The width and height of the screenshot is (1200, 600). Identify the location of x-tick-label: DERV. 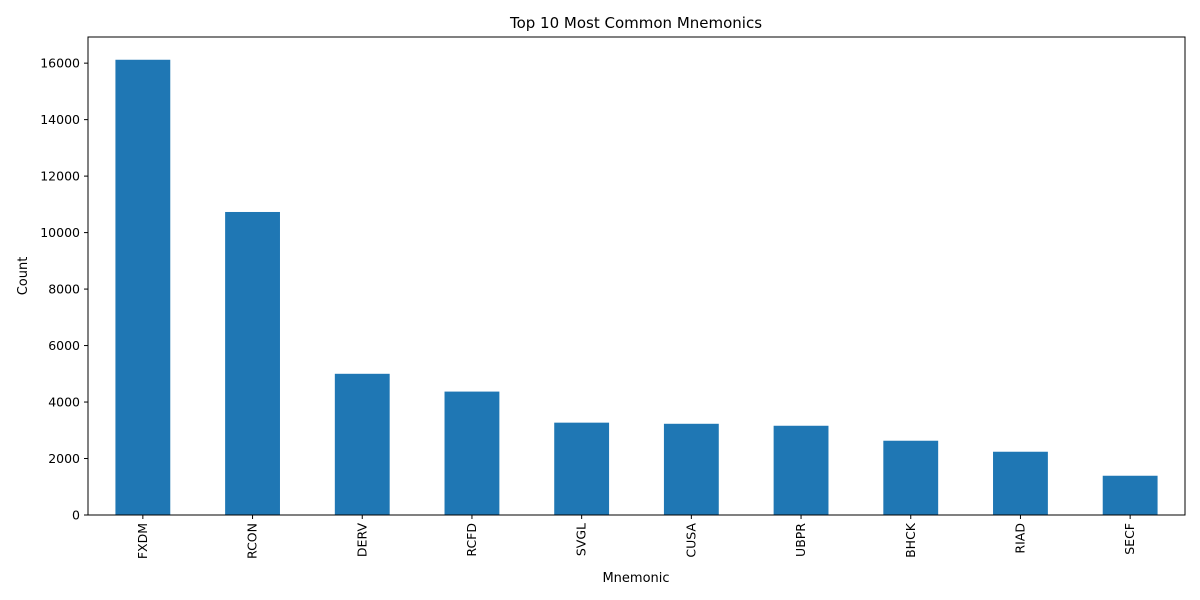
(361, 540).